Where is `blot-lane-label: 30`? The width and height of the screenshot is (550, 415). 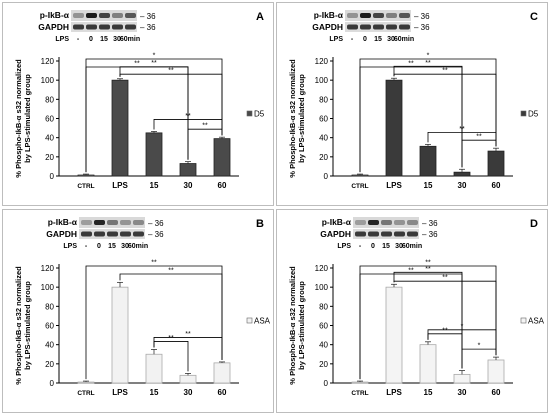 blot-lane-label: 30 is located at coordinates (125, 246).